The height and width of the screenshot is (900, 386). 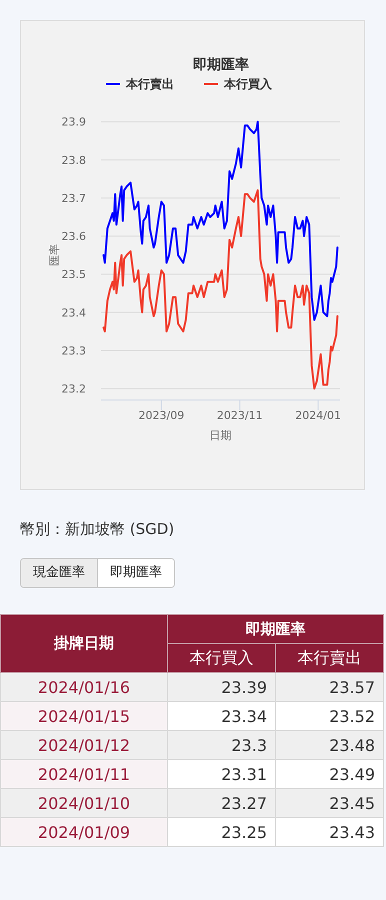 I want to click on text: 2024/01/09, so click(x=84, y=832).